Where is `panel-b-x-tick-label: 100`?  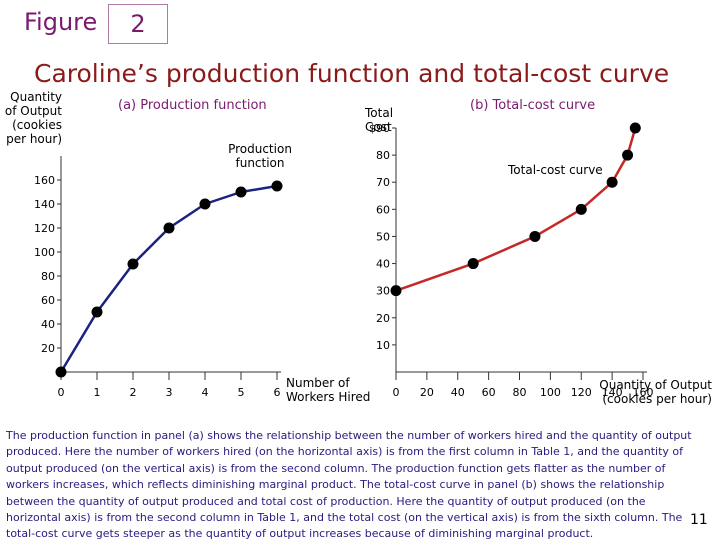 panel-b-x-tick-label: 100 is located at coordinates (550, 392).